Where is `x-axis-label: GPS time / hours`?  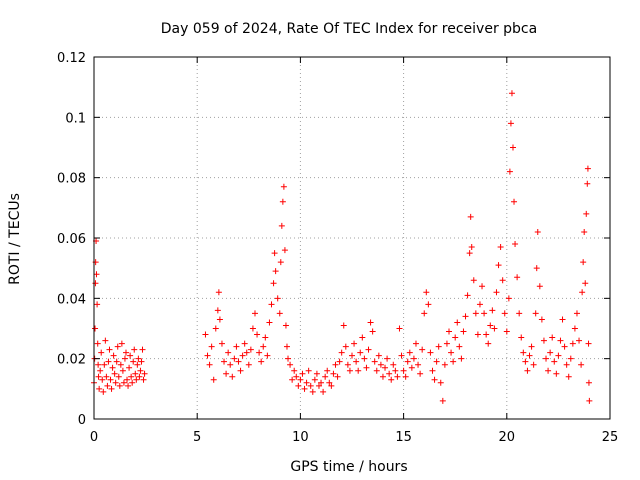 x-axis-label: GPS time / hours is located at coordinates (348, 467).